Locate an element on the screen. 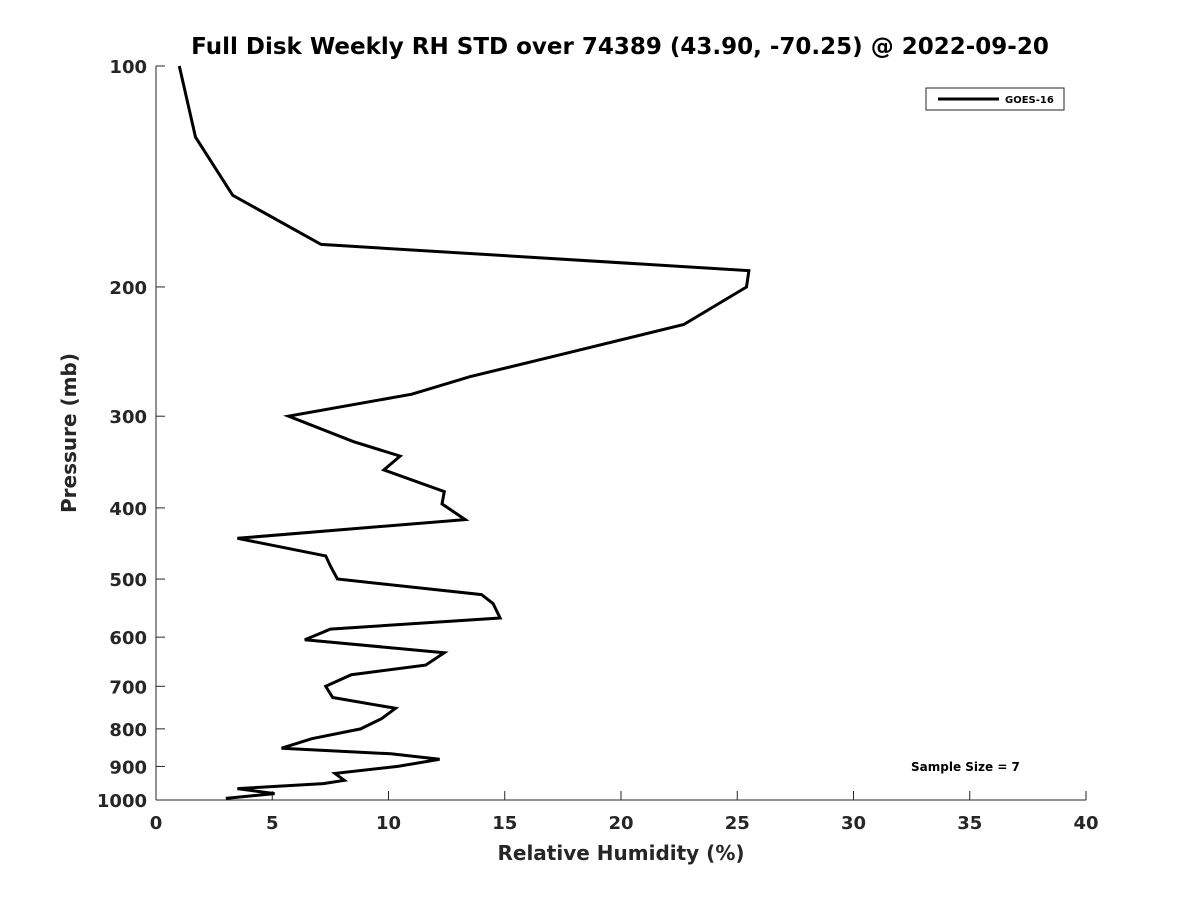  y-tick-label: 400 is located at coordinates (128, 509).